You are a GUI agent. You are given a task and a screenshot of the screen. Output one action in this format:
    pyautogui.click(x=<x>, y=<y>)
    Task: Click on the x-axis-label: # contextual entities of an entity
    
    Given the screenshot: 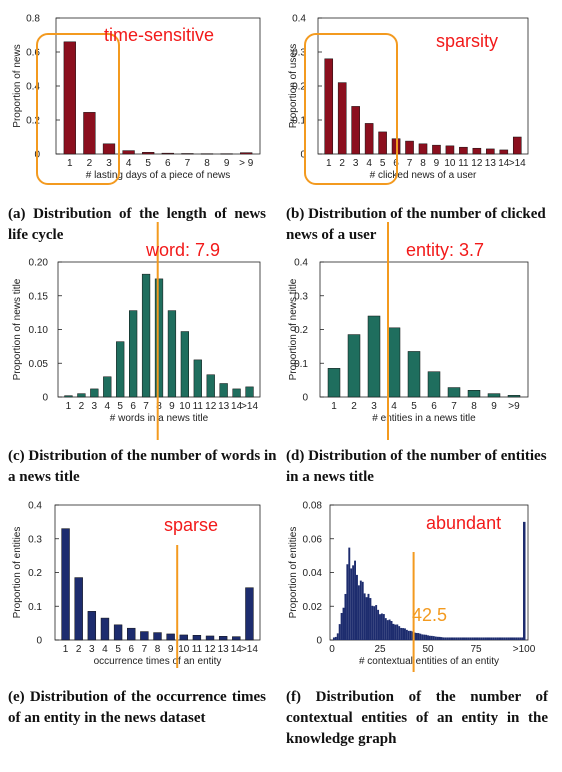 What is the action you would take?
    pyautogui.click(x=429, y=661)
    